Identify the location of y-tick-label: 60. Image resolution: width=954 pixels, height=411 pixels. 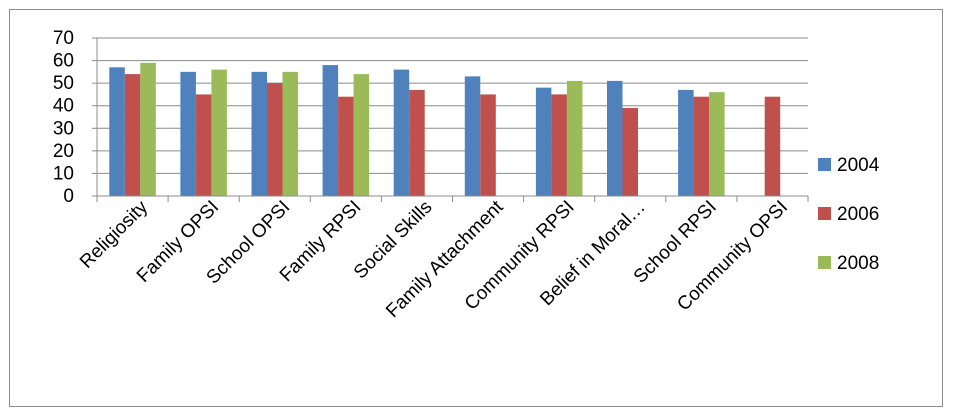
(63, 61).